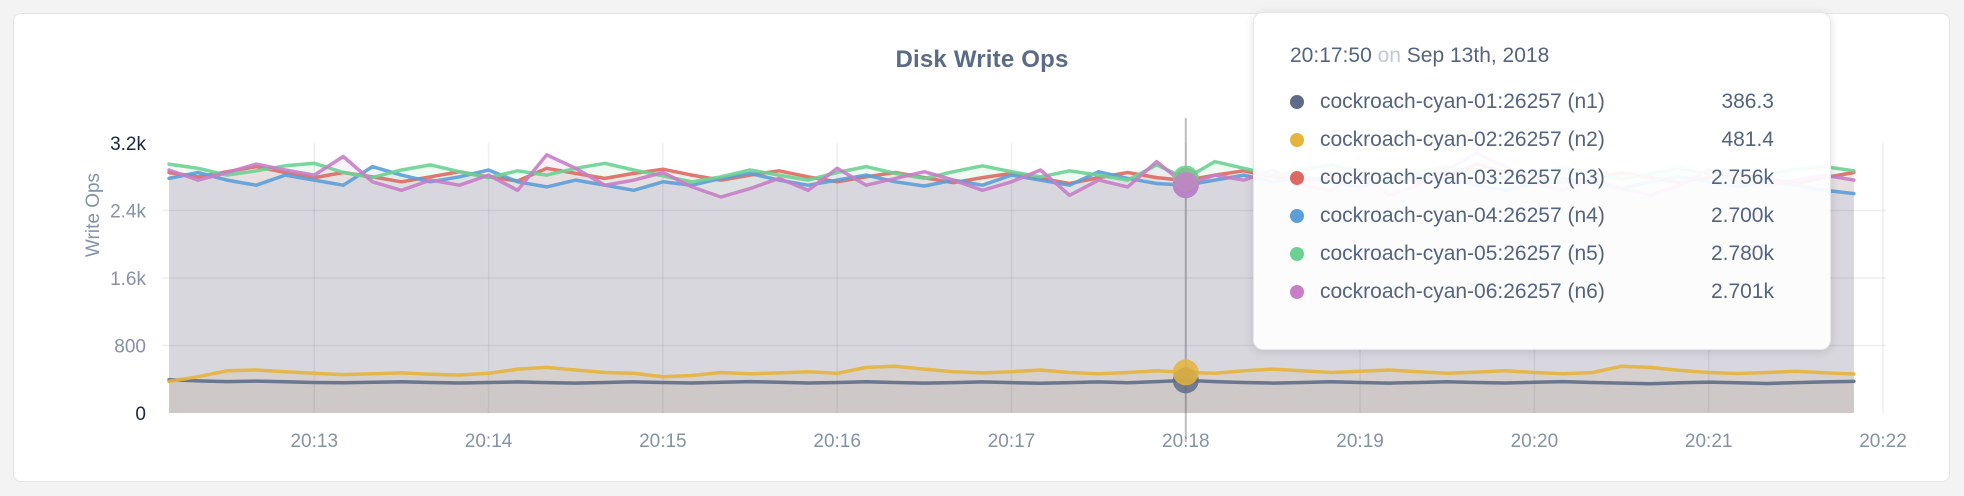 The height and width of the screenshot is (496, 1964). Describe the element at coordinates (128, 279) in the screenshot. I see `y-tick-label: 1.6k` at that location.